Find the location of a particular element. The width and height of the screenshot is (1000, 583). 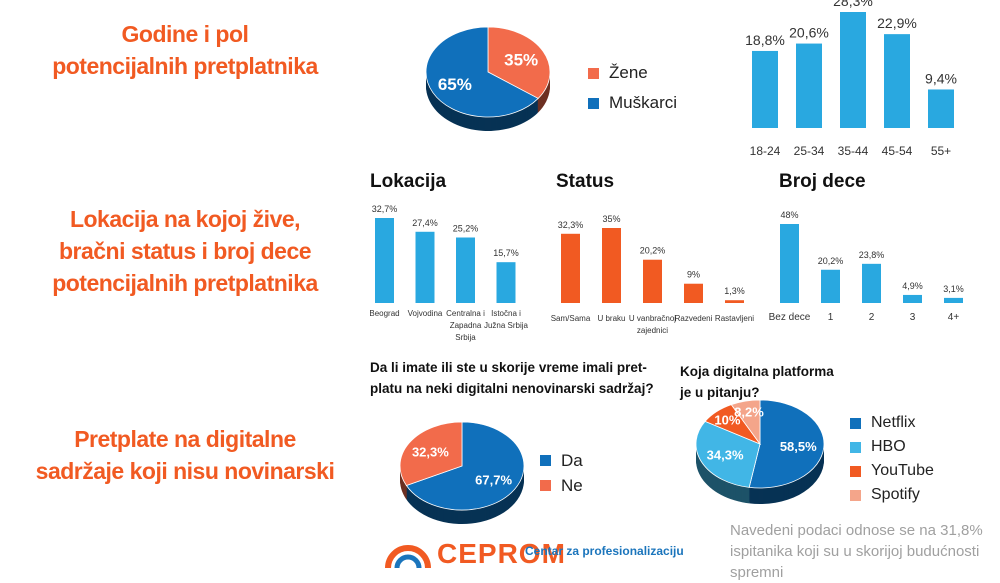

bar-category-label: Istočna i is located at coordinates (506, 313).